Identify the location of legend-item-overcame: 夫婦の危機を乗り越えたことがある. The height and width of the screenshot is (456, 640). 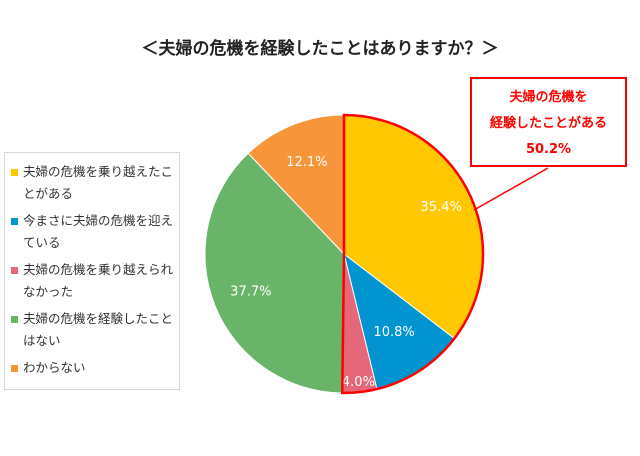
(93, 183).